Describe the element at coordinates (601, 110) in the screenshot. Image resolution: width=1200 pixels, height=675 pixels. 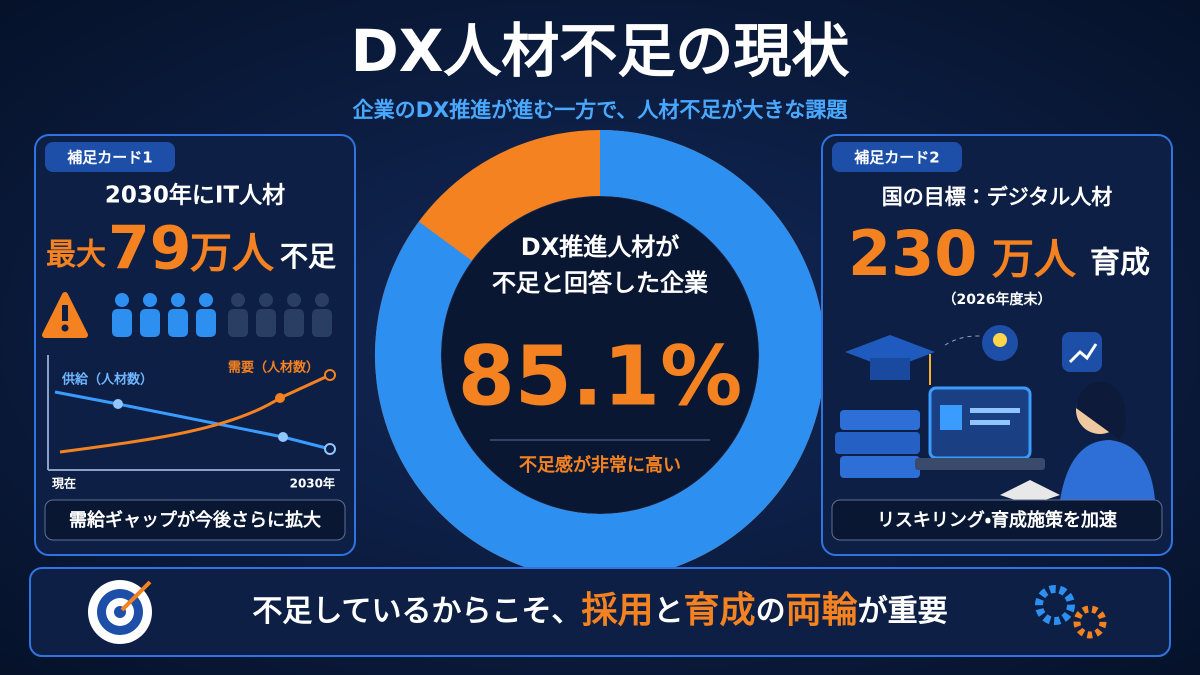
I see `subtitle: 企業のDX推進が進む一方で、人材不足が大きな課題` at that location.